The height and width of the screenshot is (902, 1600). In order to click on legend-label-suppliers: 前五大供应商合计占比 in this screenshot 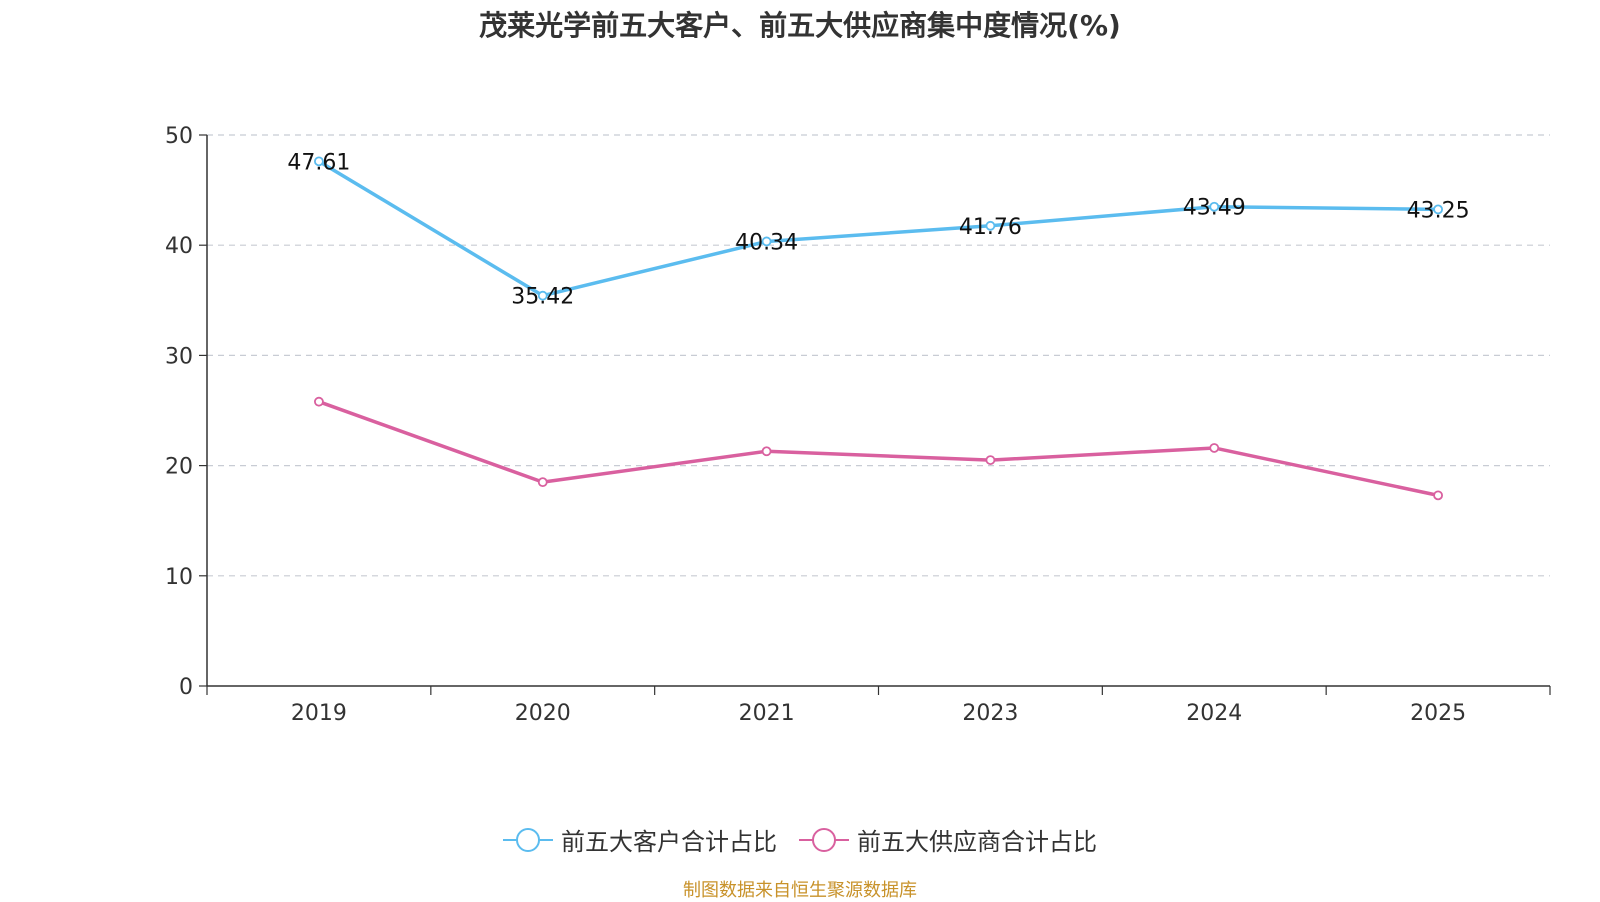, I will do `click(977, 842)`.